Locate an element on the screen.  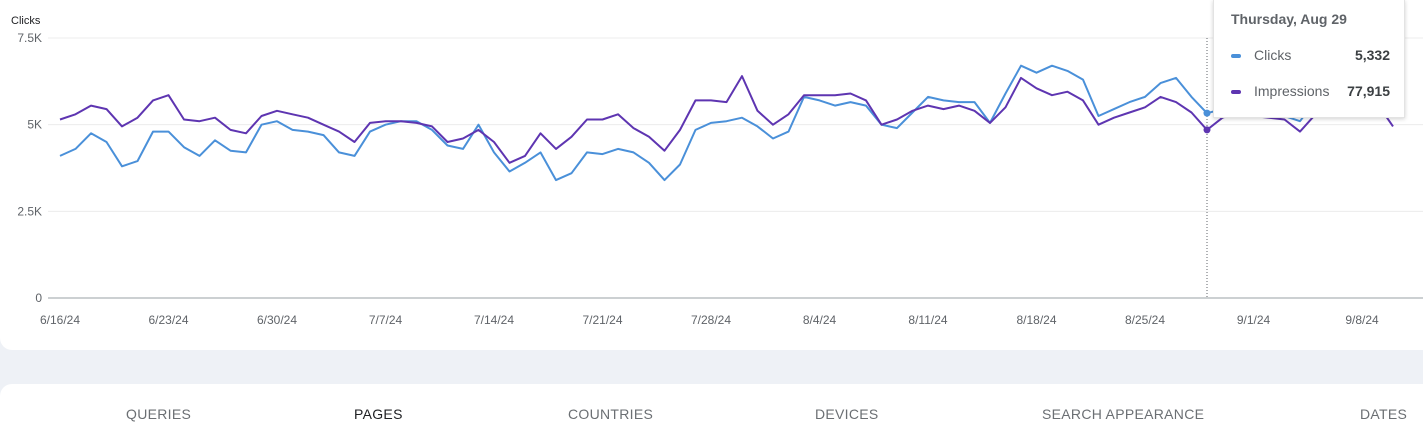
report-tabs-card is located at coordinates (711, 415).